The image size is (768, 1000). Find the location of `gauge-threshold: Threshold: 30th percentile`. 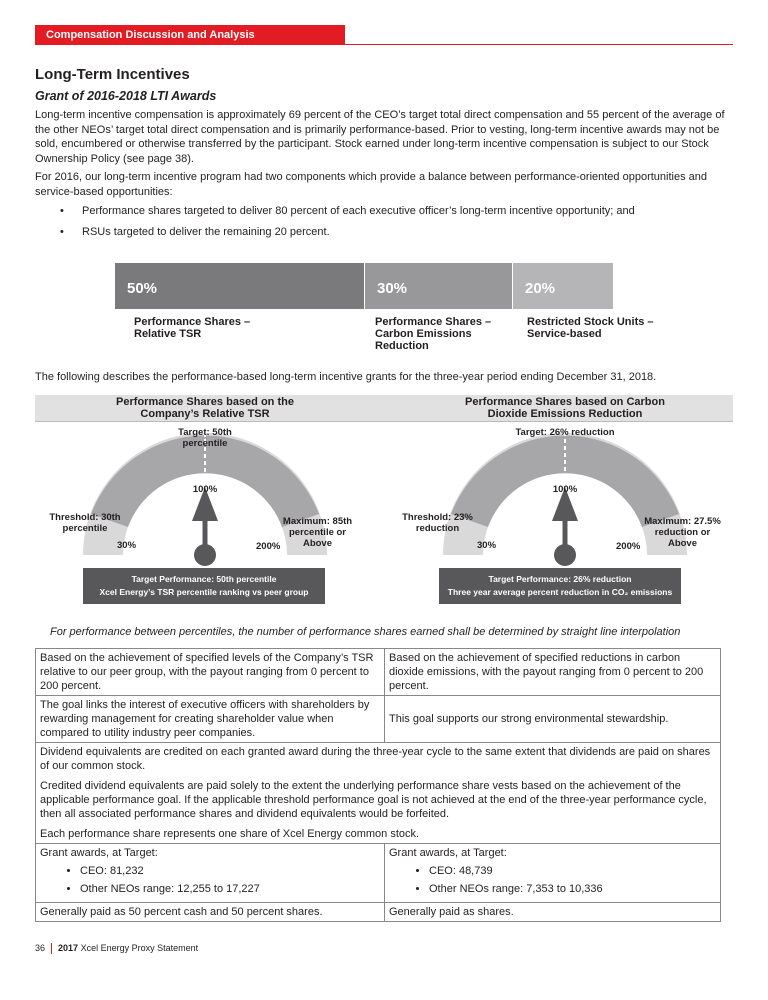

gauge-threshold: Threshold: 30th percentile is located at coordinates (85, 523).